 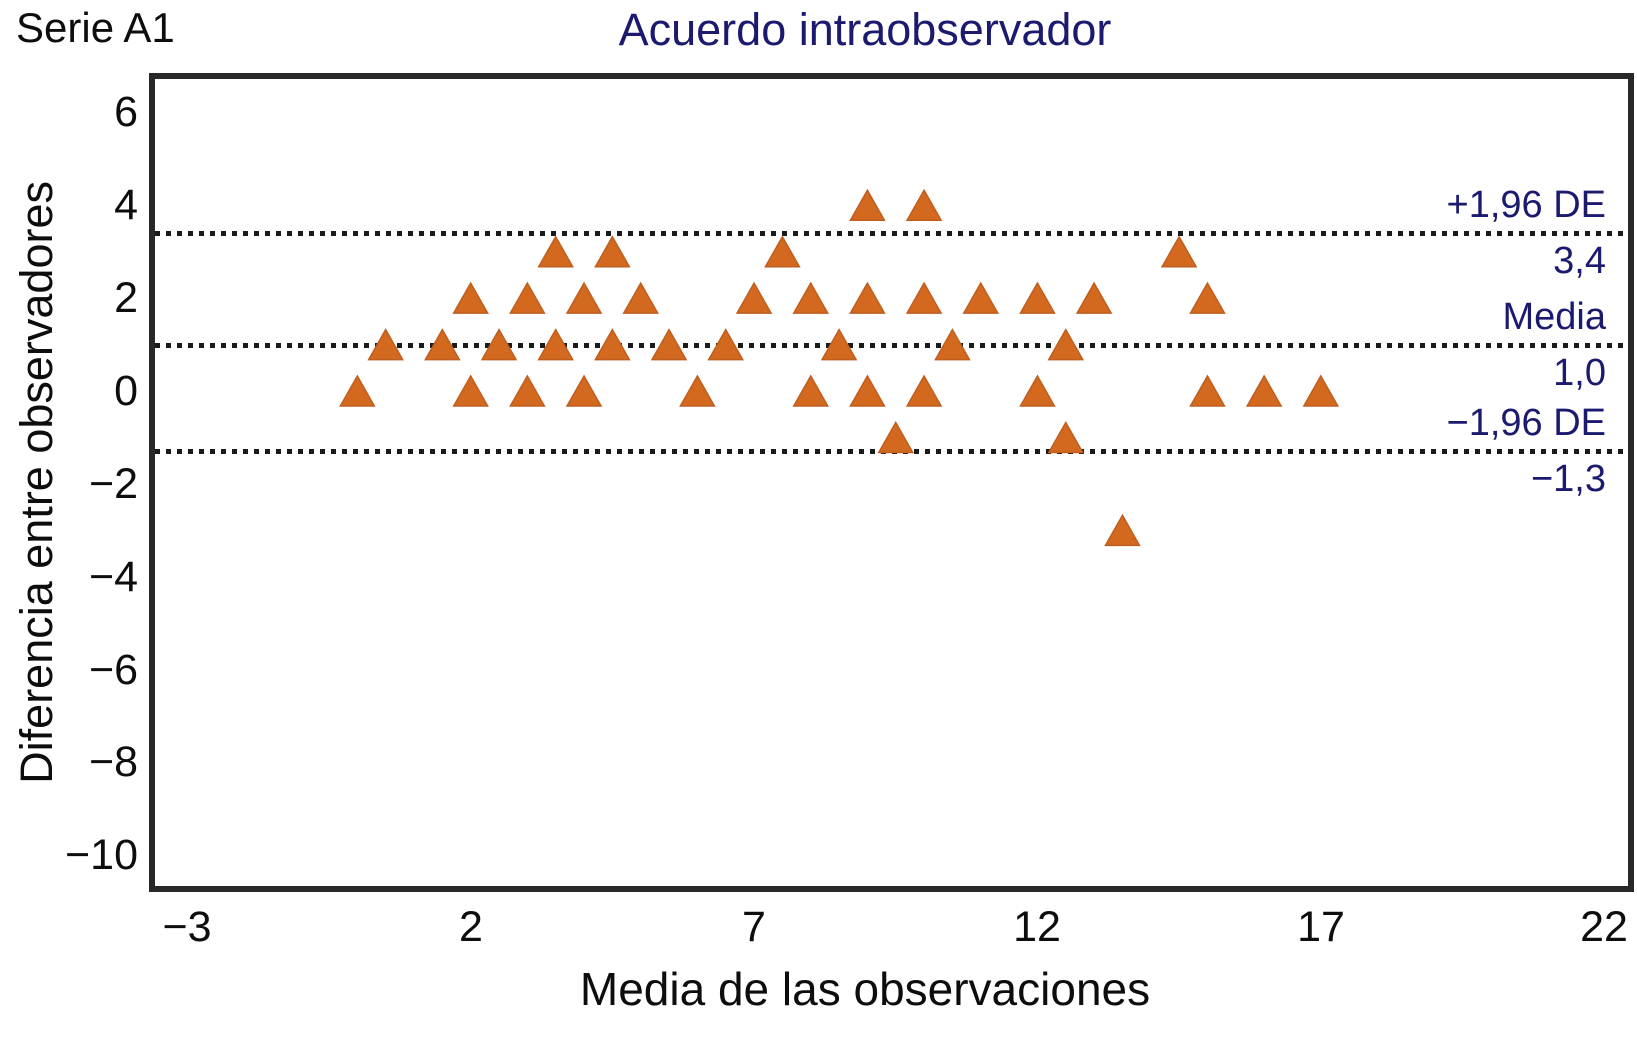 I want to click on y-tick-label: −8, so click(x=113, y=762).